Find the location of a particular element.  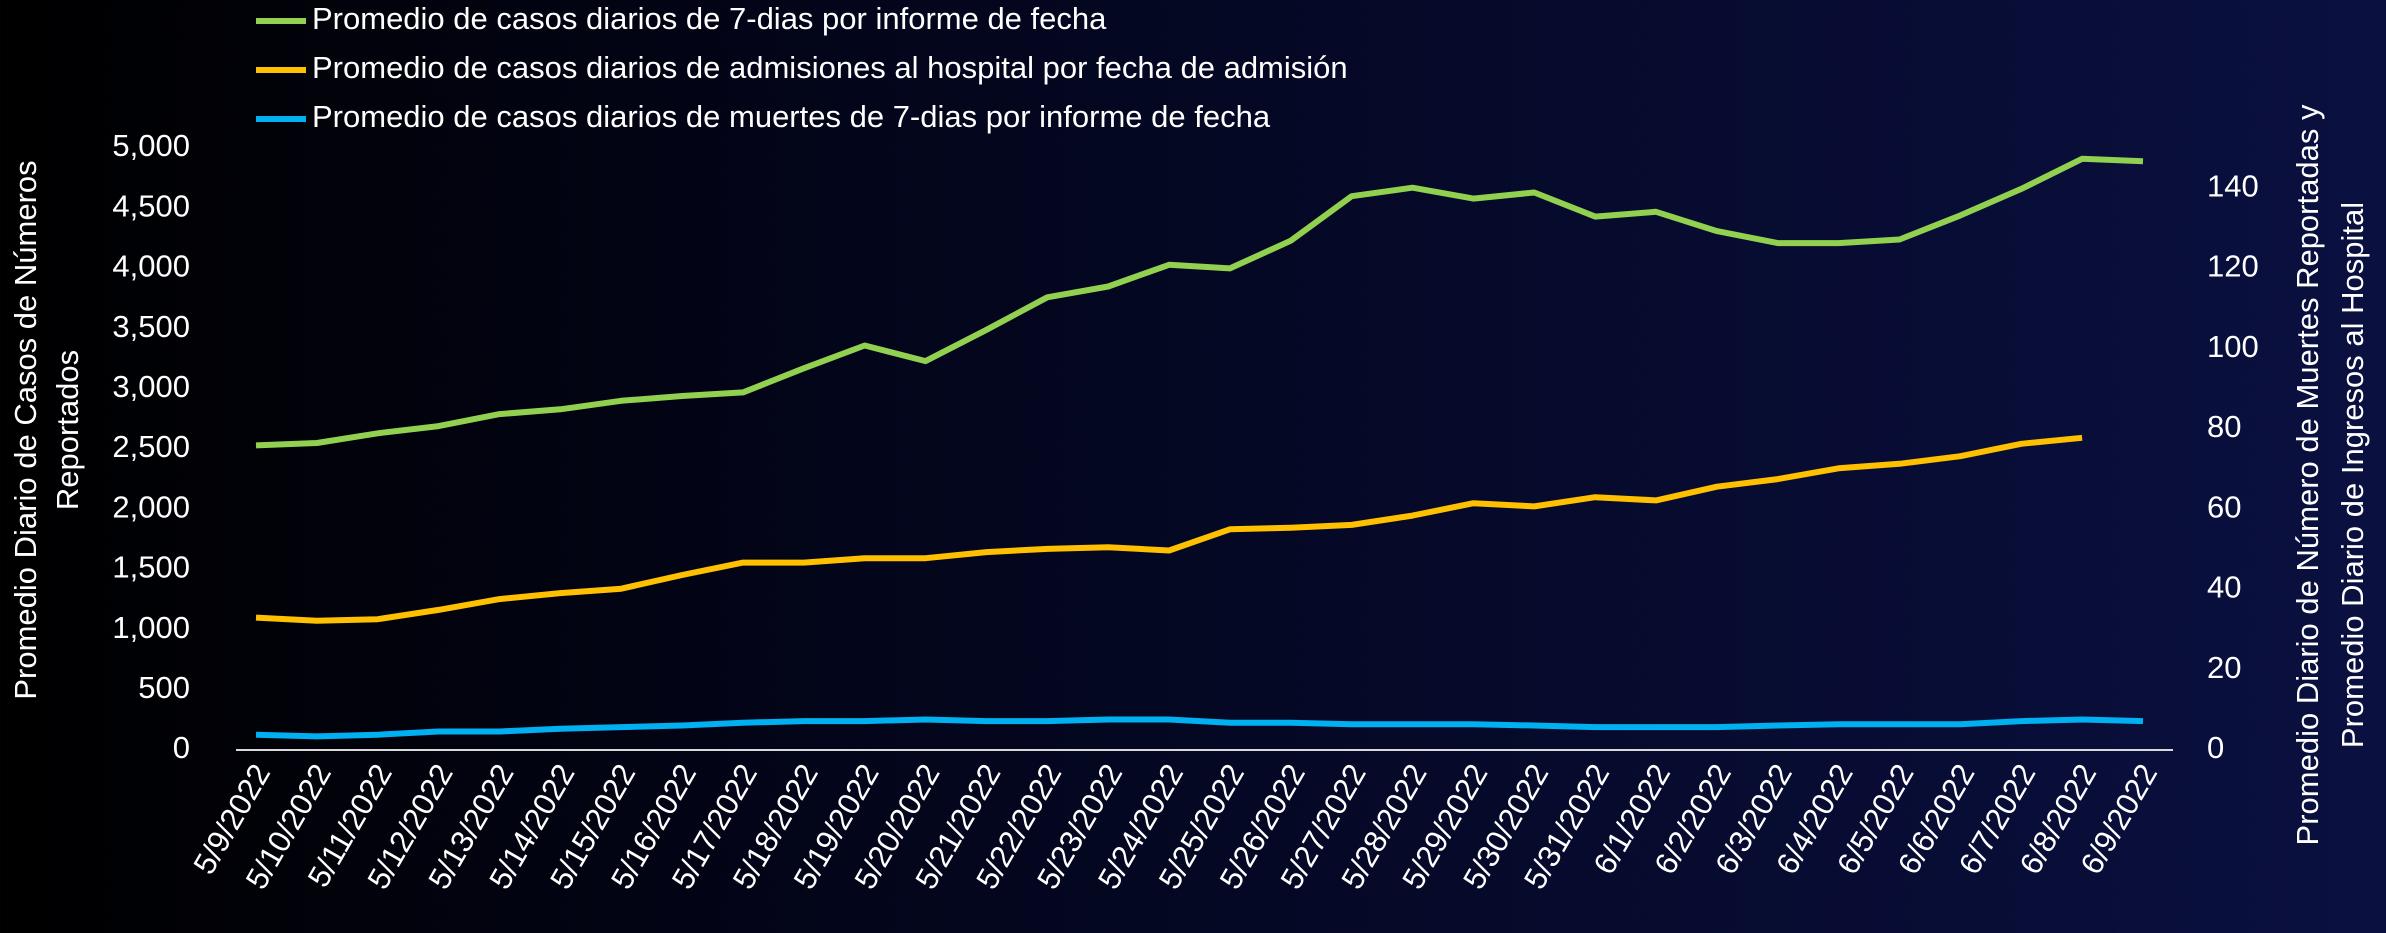

y2-tick-label: 100 is located at coordinates (2233, 346).